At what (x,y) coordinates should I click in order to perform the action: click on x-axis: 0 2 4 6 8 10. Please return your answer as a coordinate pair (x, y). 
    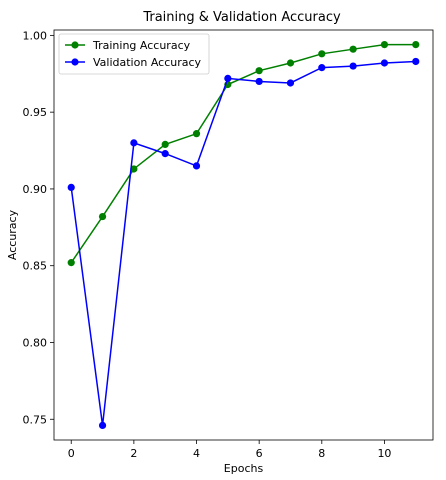
    Looking at the image, I should click on (229, 450).